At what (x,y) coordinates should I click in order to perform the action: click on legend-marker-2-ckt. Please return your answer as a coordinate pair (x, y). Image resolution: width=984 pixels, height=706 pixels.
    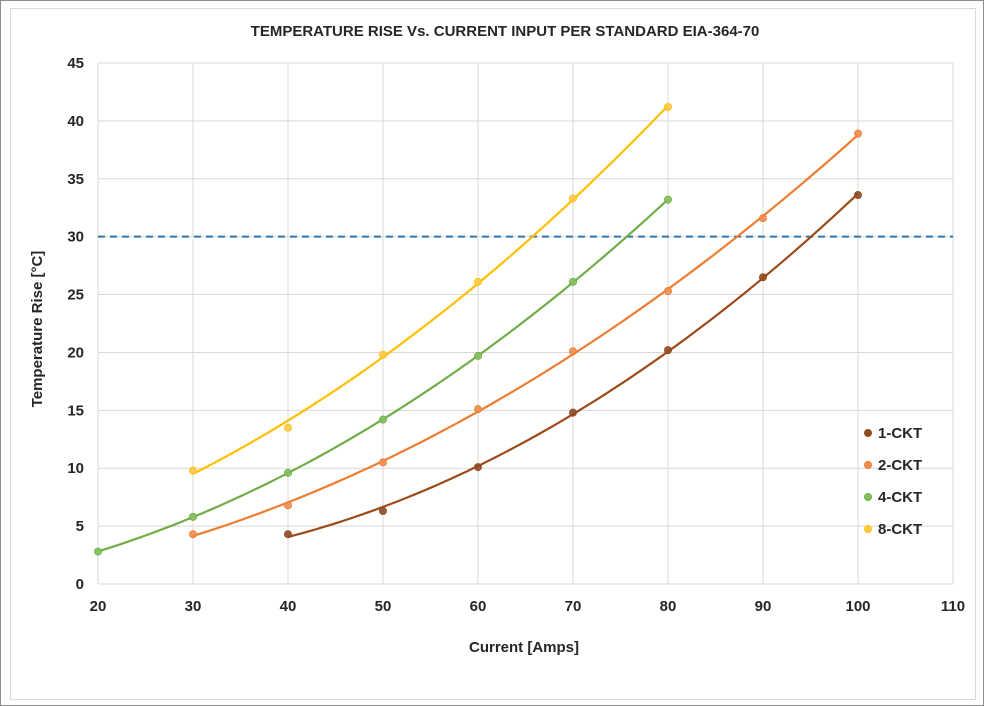
    Looking at the image, I should click on (868, 464).